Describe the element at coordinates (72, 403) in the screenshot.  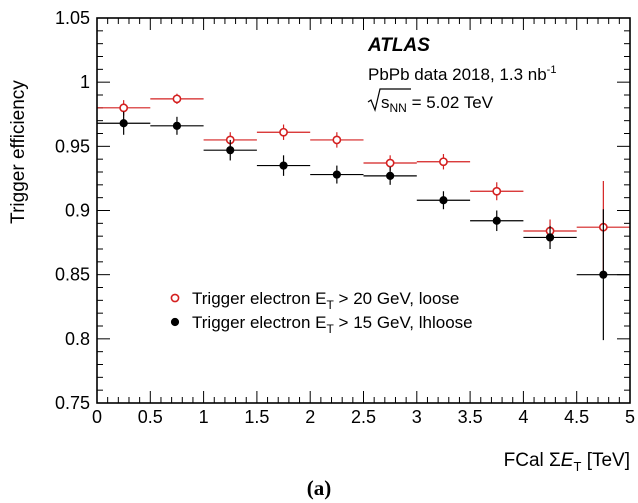
I see `y-tick-label: 0.75` at that location.